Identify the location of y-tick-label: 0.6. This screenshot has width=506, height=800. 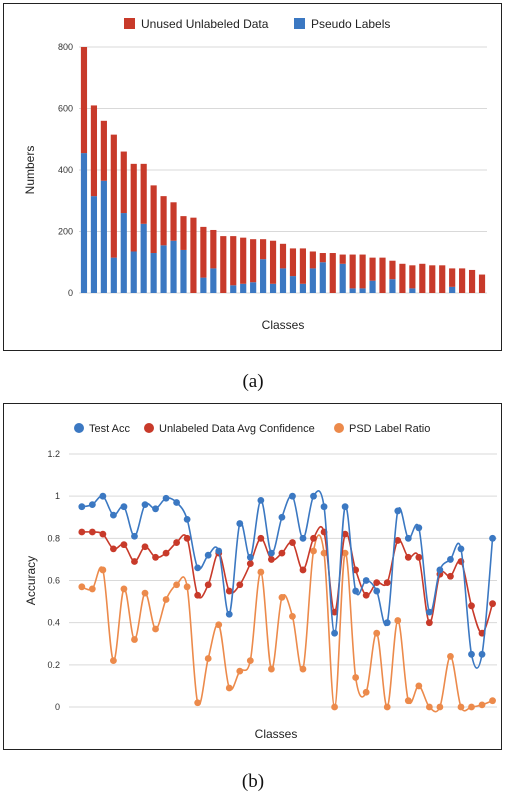
(53, 581).